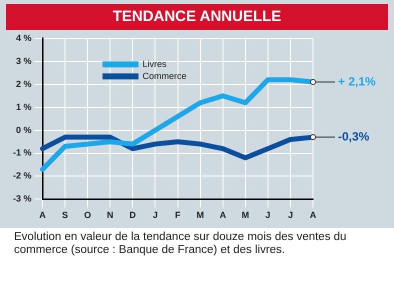 This screenshot has width=394, height=281. Describe the element at coordinates (132, 215) in the screenshot. I see `x-tick-label: D` at that location.